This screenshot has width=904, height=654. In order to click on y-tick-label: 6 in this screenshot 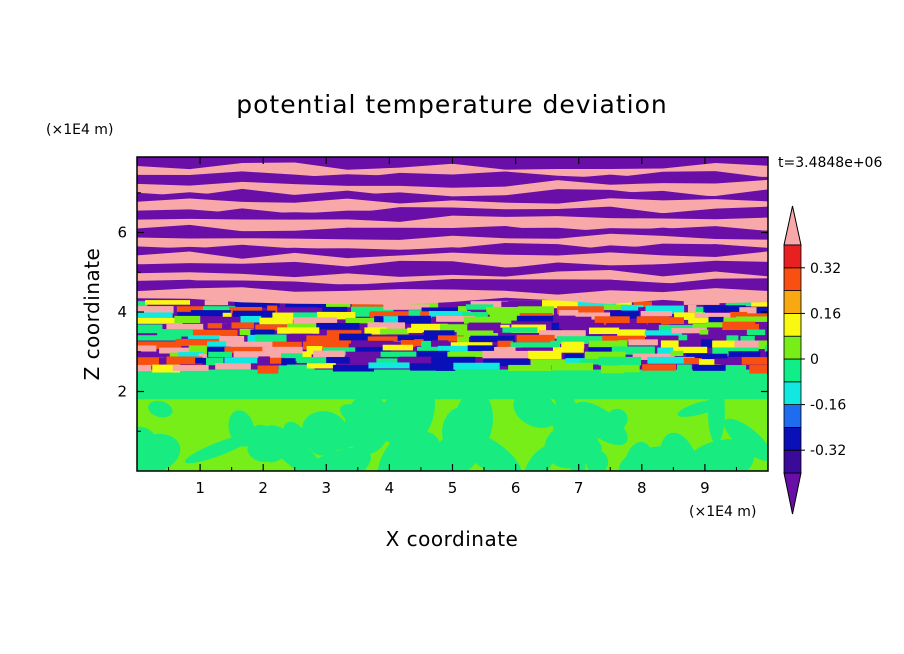, I will do `click(122, 233)`.